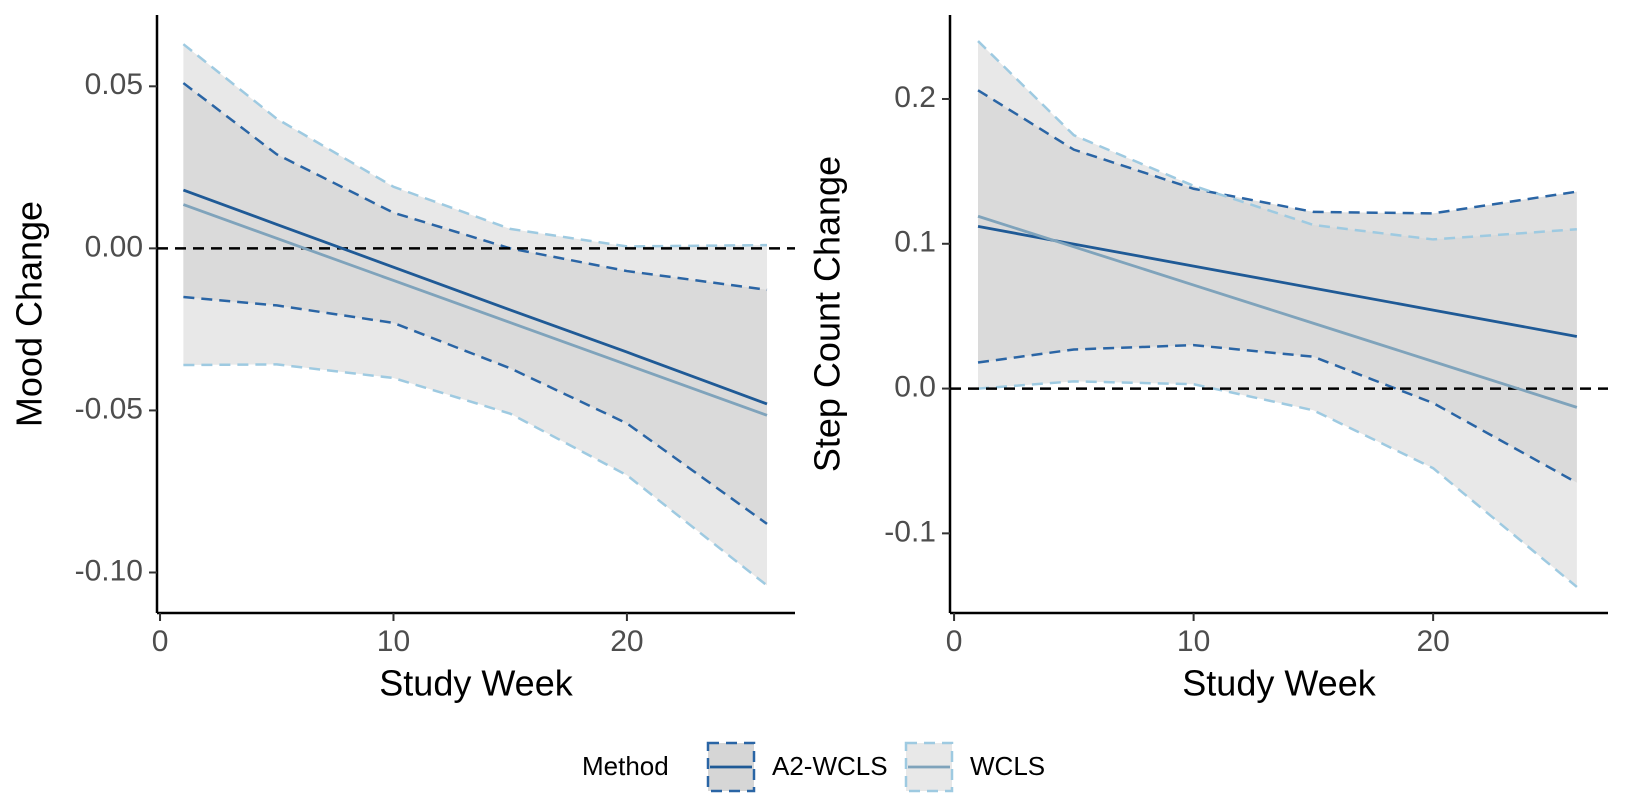  I want to click on y-tick-label: 0.00, so click(114, 246).